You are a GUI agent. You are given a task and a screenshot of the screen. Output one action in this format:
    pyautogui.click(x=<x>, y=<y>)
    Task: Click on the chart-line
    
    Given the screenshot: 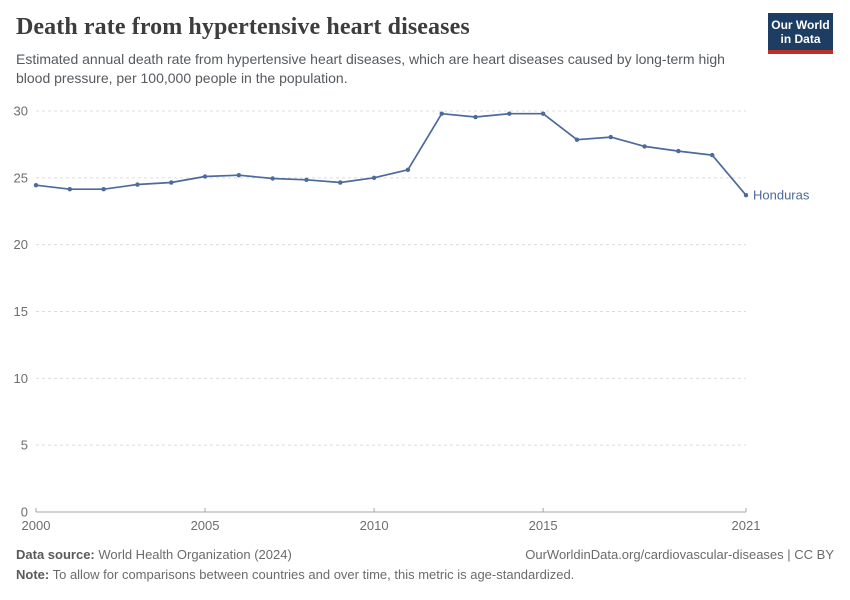 What is the action you would take?
    pyautogui.click(x=391, y=154)
    